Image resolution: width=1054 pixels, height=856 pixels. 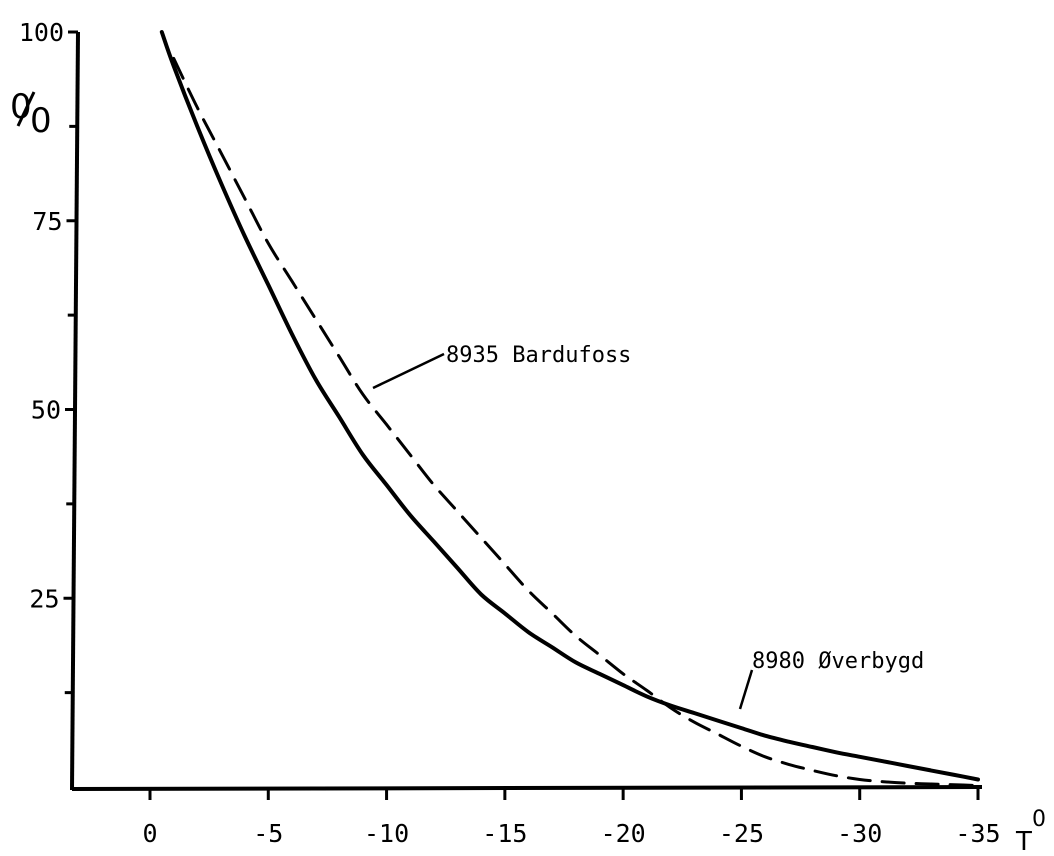 I want to click on x-axis-line, so click(x=527, y=788).